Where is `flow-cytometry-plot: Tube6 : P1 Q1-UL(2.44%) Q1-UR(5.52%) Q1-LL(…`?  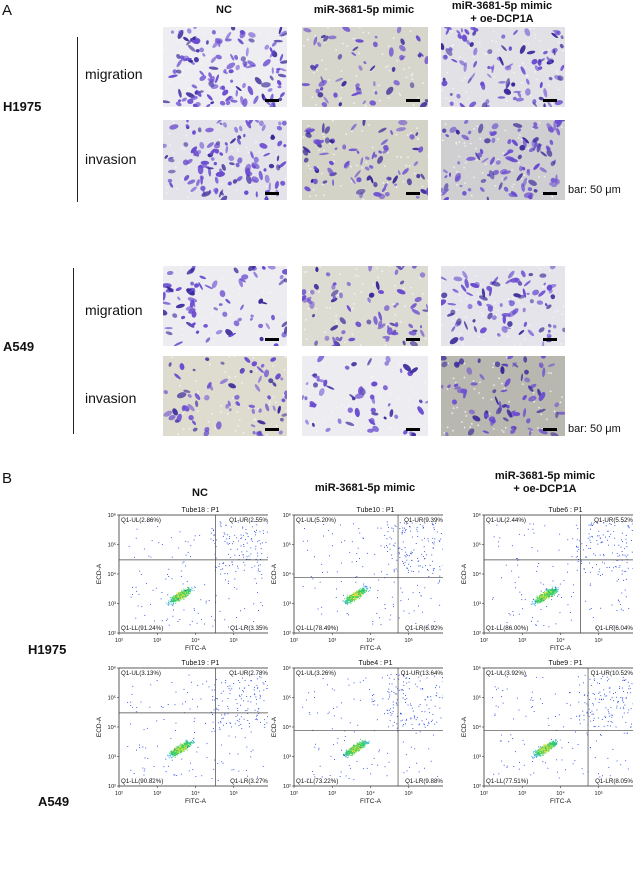
flow-cytometry-plot: Tube6 : P1 Q1-UL(2.44%) Q1-UR(5.52%) Q1-LL(… is located at coordinates (547, 579).